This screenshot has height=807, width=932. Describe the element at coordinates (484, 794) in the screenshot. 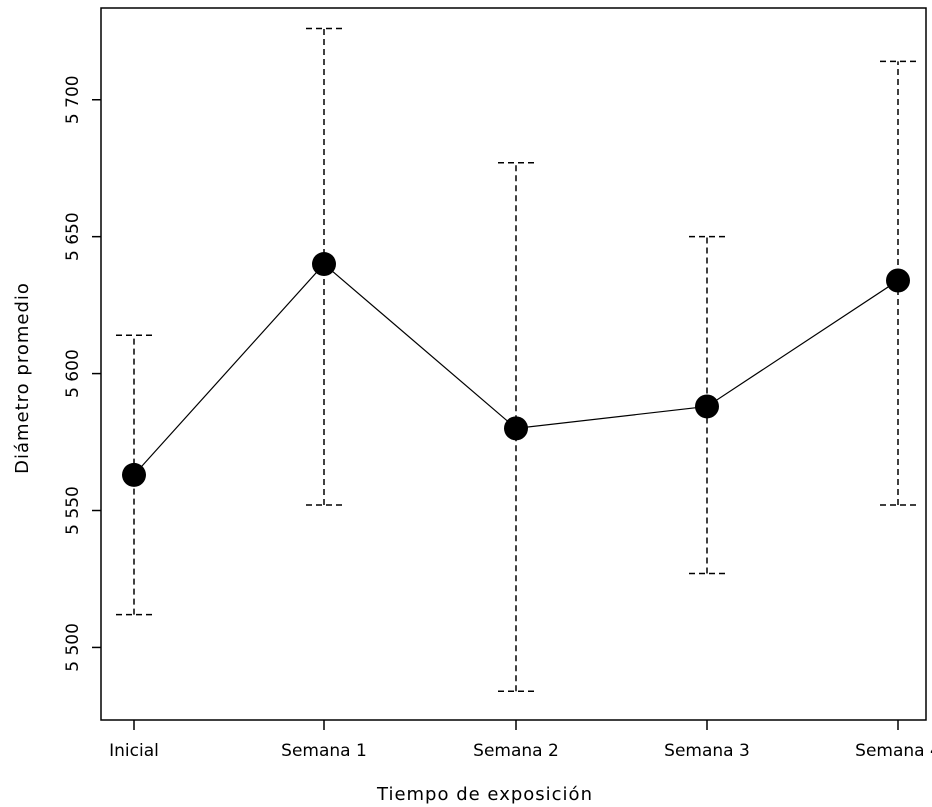

I see `x-axis-title: Tiempo de exposición` at that location.